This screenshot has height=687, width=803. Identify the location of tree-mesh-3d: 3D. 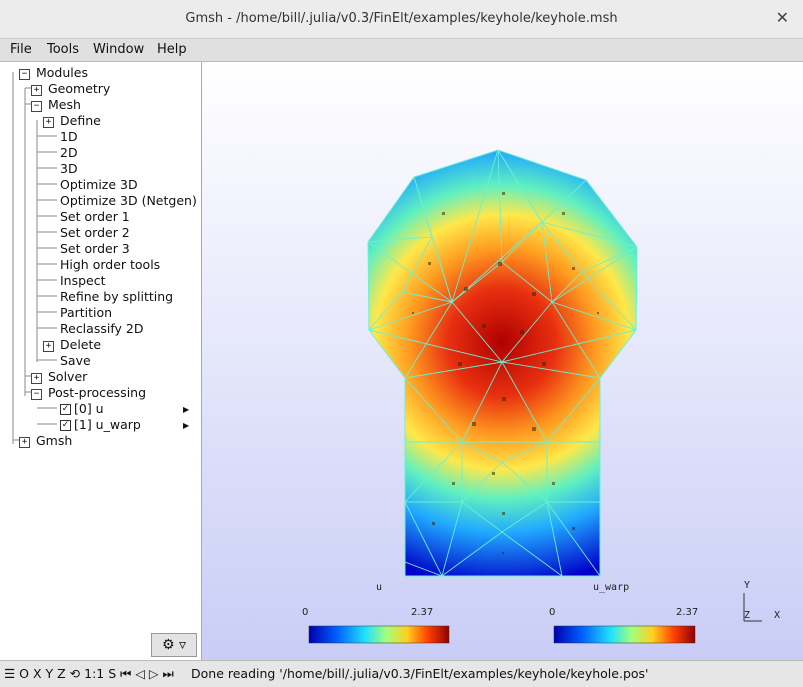
(69, 168).